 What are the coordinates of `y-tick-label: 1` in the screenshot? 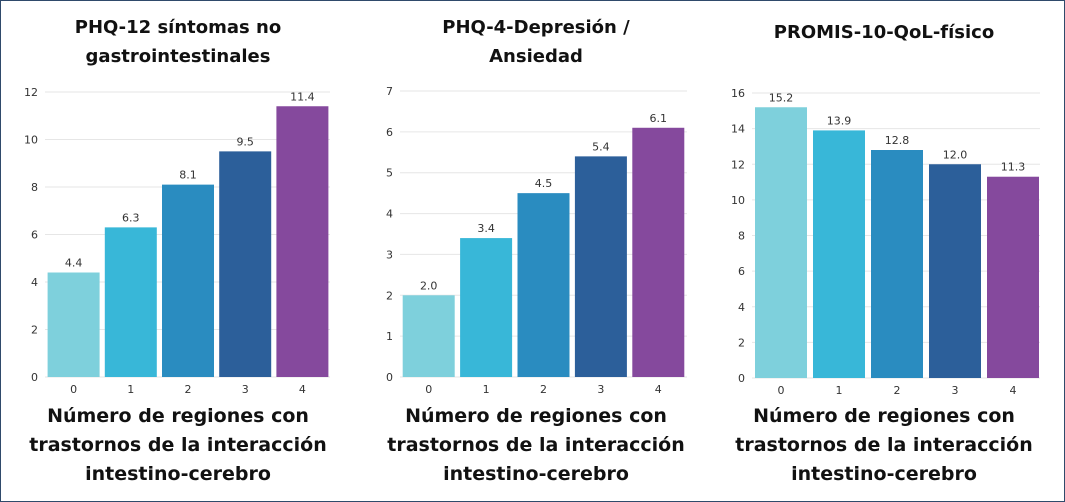 It's located at (389, 336).